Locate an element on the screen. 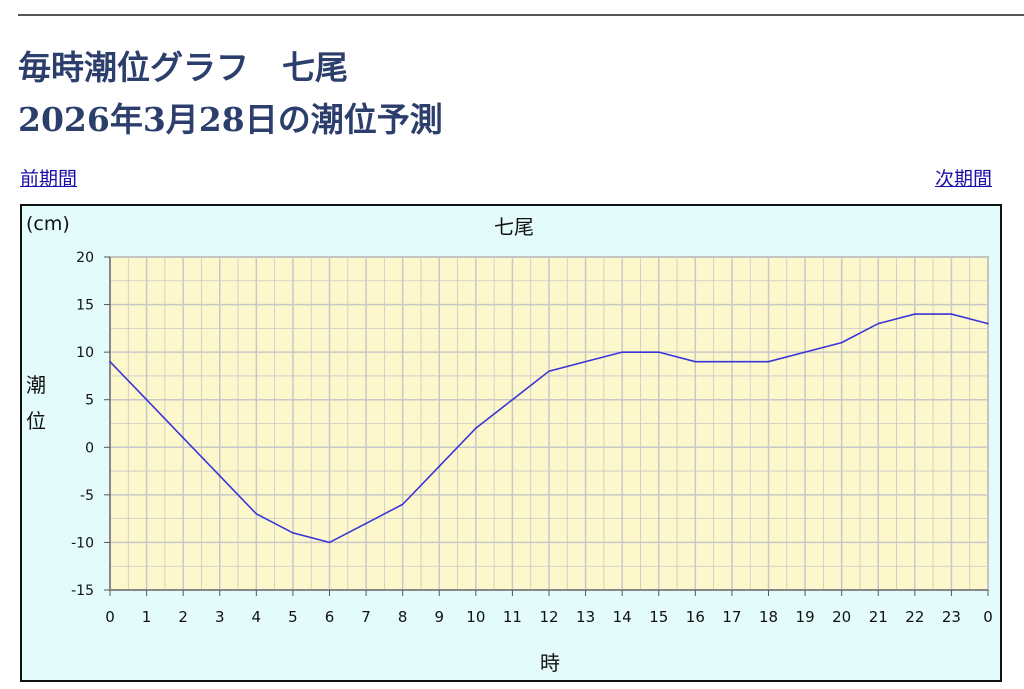 This screenshot has width=1024, height=689. y-tick-label: 5 is located at coordinates (89, 401).